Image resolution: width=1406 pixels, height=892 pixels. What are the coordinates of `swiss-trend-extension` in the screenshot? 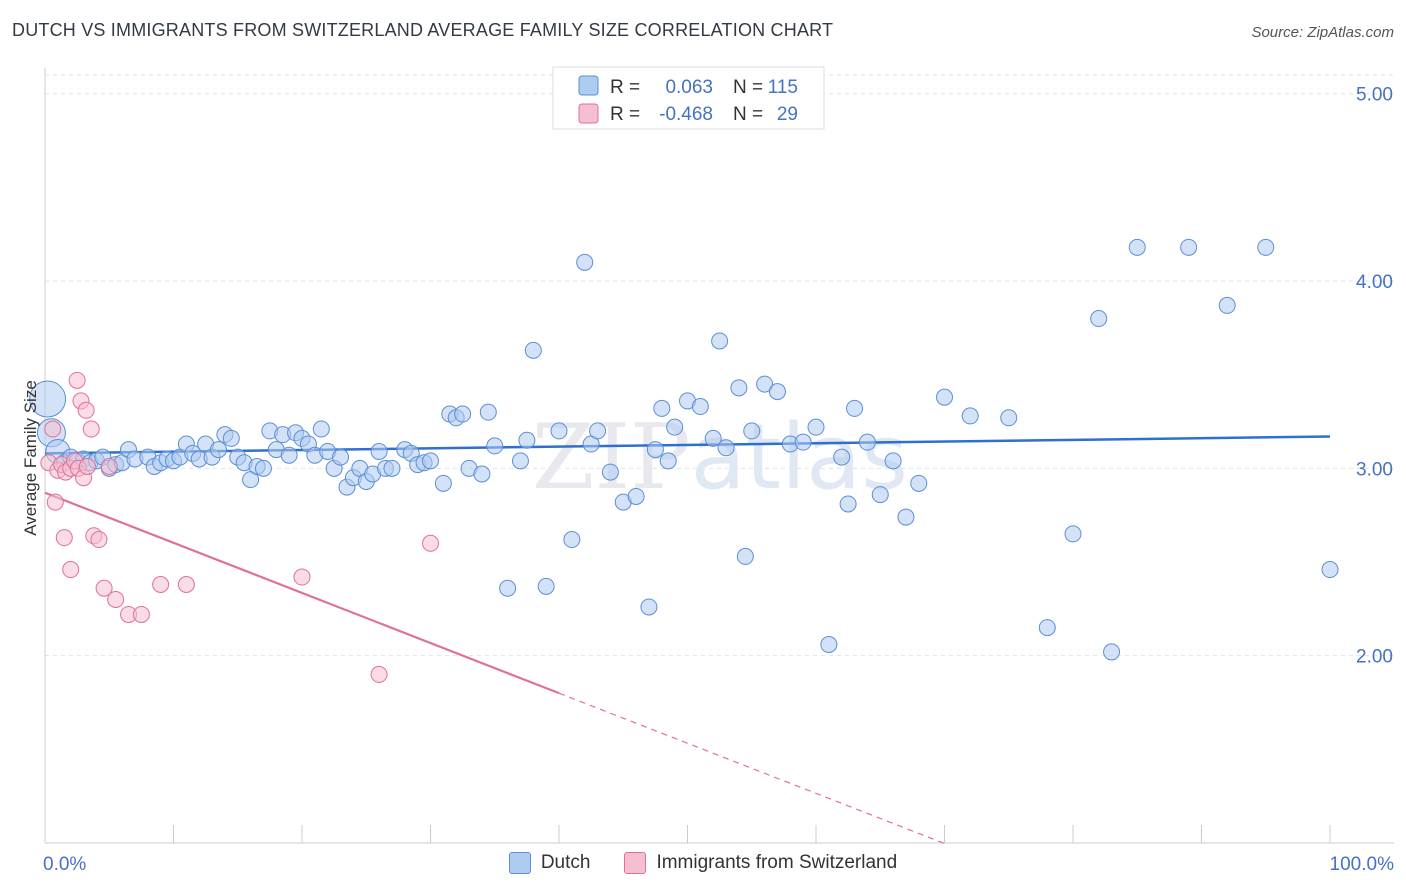 It's located at (751, 768).